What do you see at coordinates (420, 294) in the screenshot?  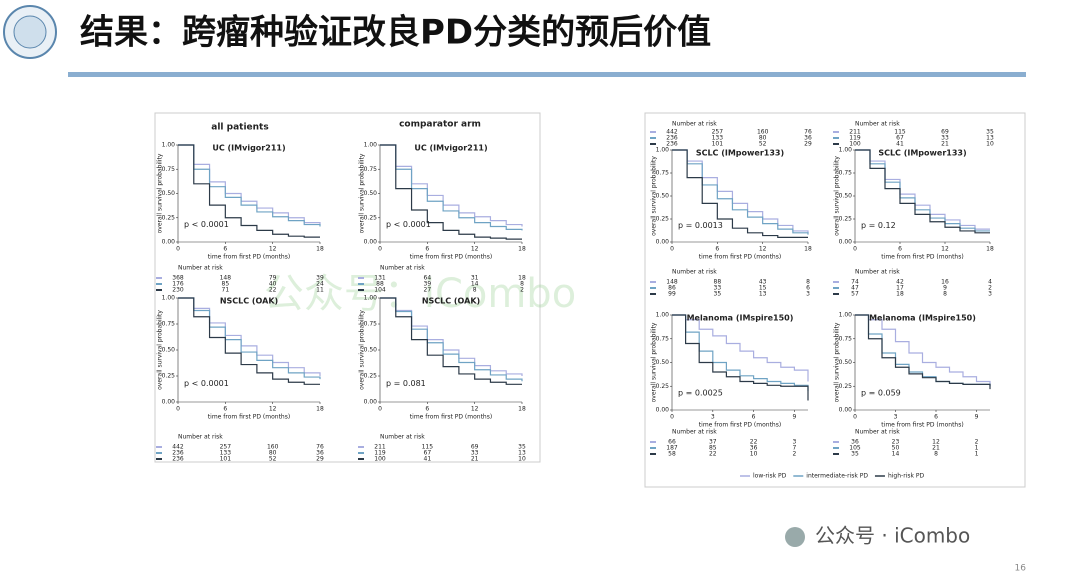 I see `watermark: 公众号：iCombo` at bounding box center [420, 294].